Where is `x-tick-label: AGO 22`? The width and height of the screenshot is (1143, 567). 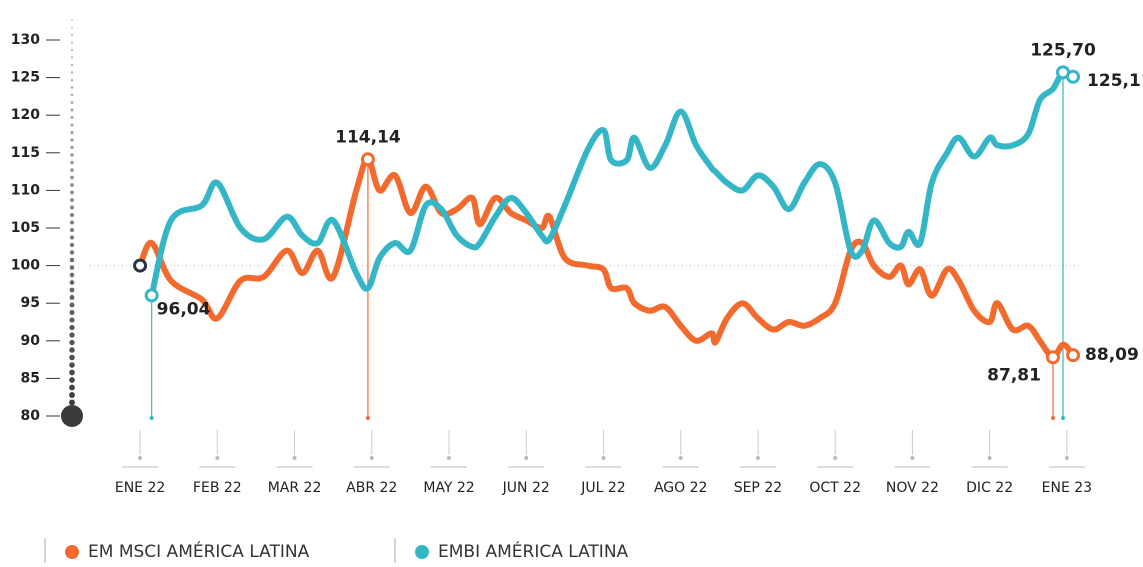
x-tick-label: AGO 22 is located at coordinates (680, 488).